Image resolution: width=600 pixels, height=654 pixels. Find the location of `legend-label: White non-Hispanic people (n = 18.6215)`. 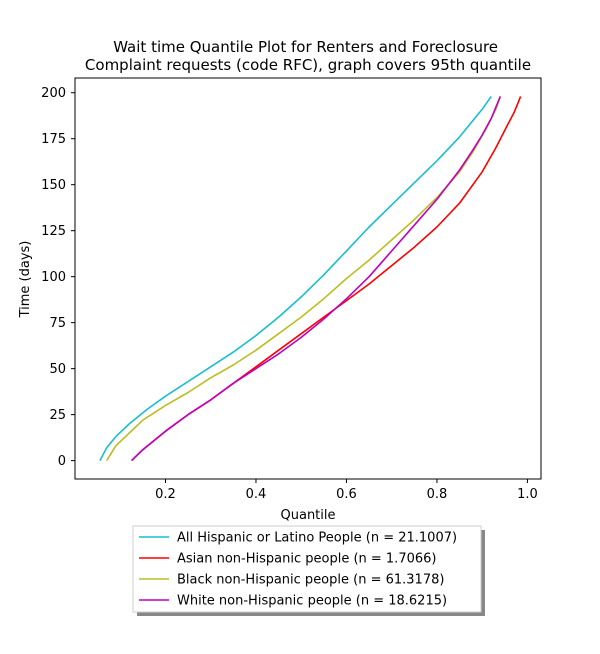

legend-label: White non-Hispanic people (n = 18.6215) is located at coordinates (312, 601).